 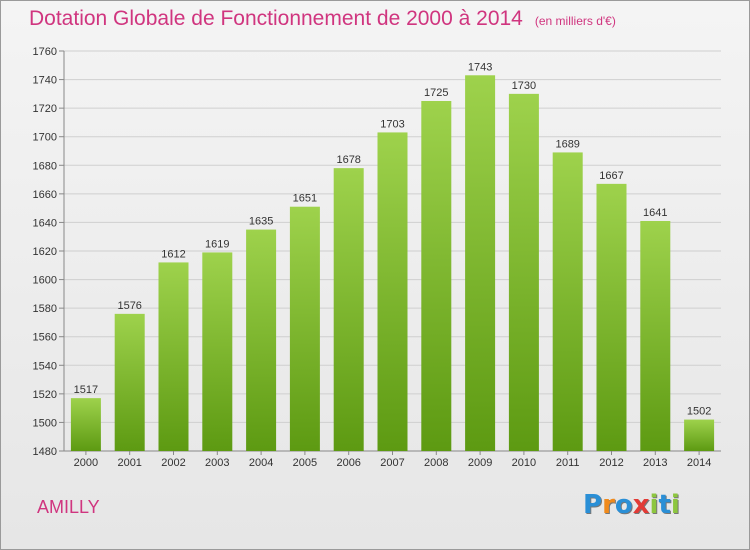 I want to click on data-label: 1576, so click(x=129, y=306).